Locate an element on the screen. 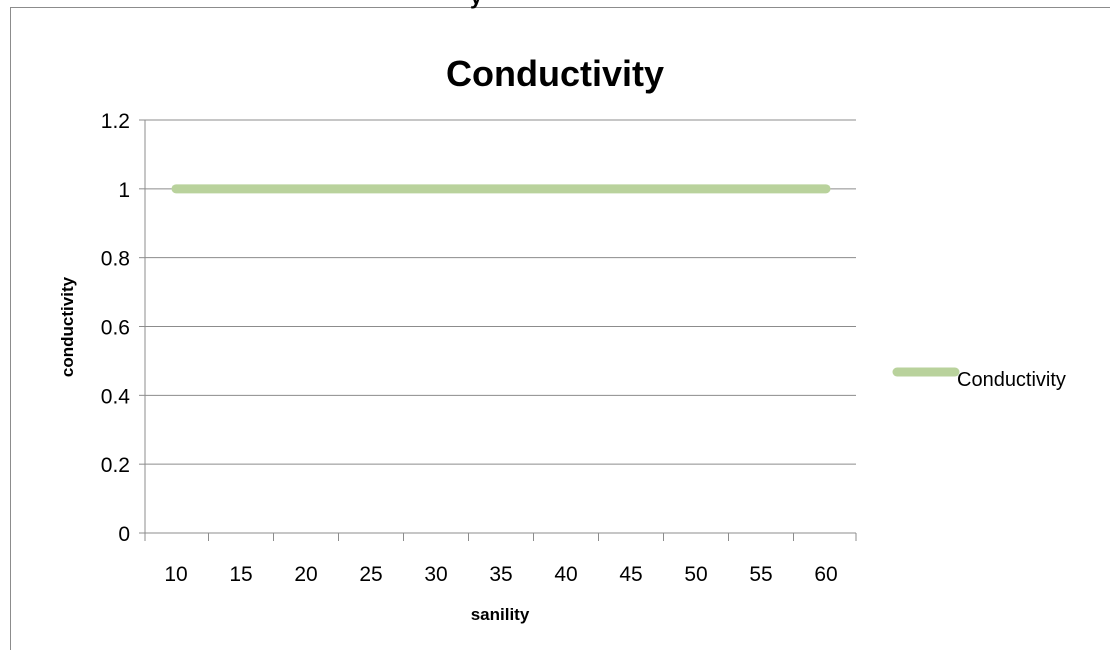 The height and width of the screenshot is (650, 1110). y-tick-label: 0.2 is located at coordinates (115, 465).